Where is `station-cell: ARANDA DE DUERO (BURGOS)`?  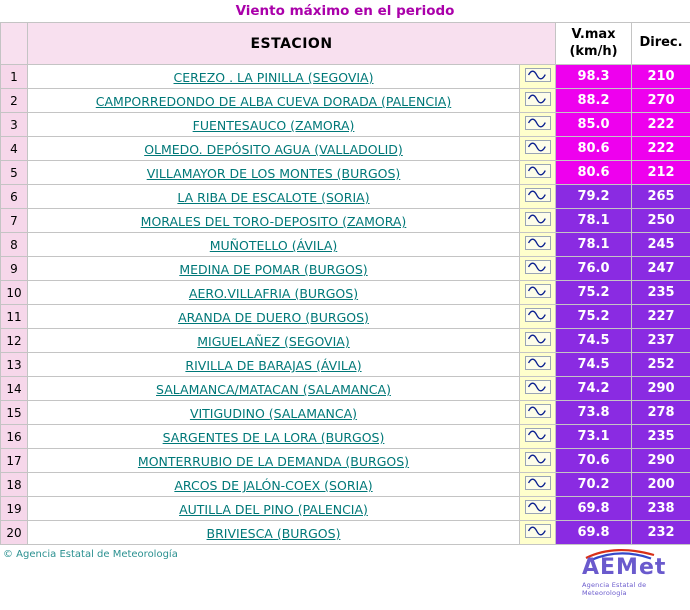
station-cell: ARANDA DE DUERO (BURGOS) is located at coordinates (273, 316).